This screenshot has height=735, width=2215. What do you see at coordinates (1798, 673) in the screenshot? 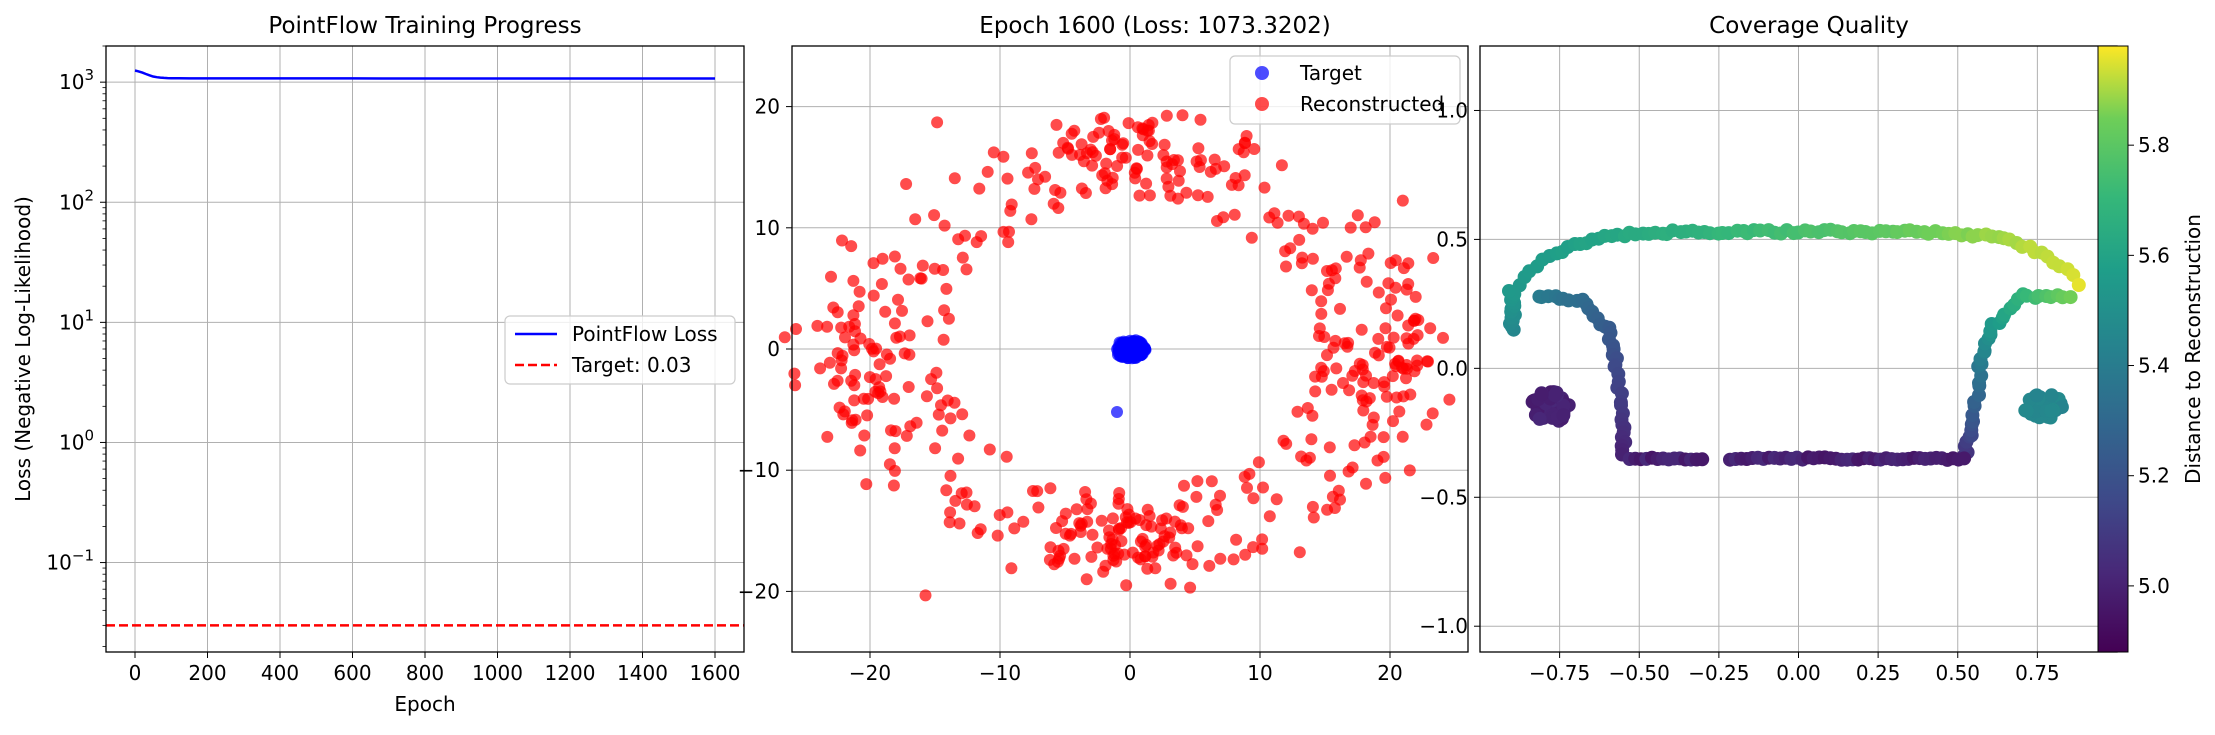
I see `coverage-xtick-label: 0.00` at bounding box center [1798, 673].